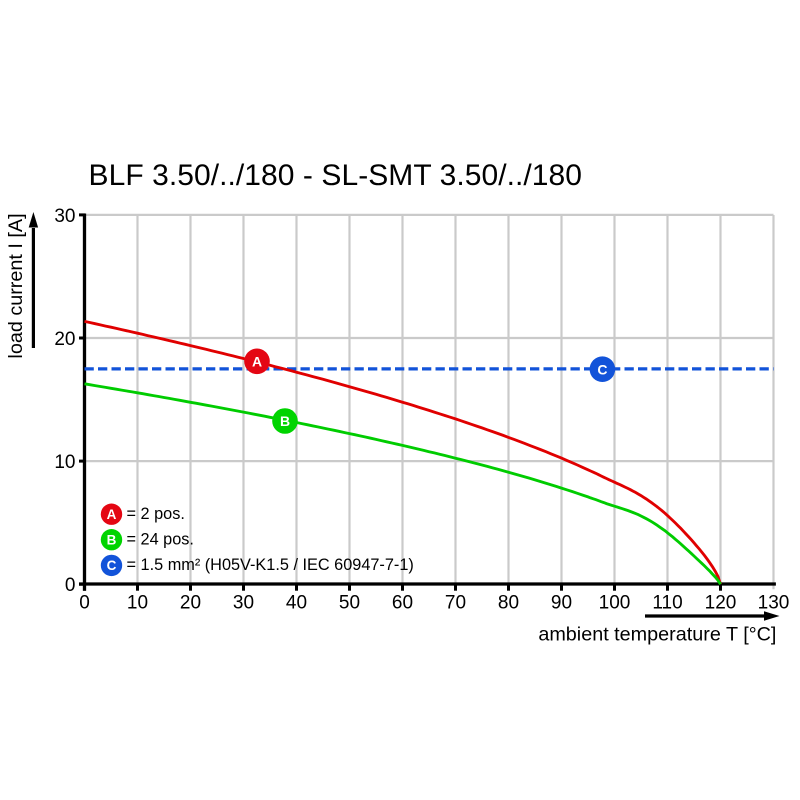  I want to click on svg-text: ambient temperature T [°C], so click(657, 635).